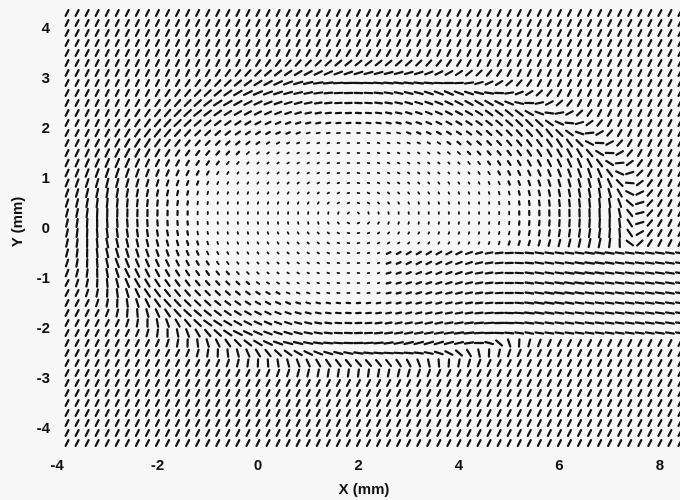 This screenshot has width=680, height=500. Describe the element at coordinates (46, 228) in the screenshot. I see `y-tick-label: 0` at that location.